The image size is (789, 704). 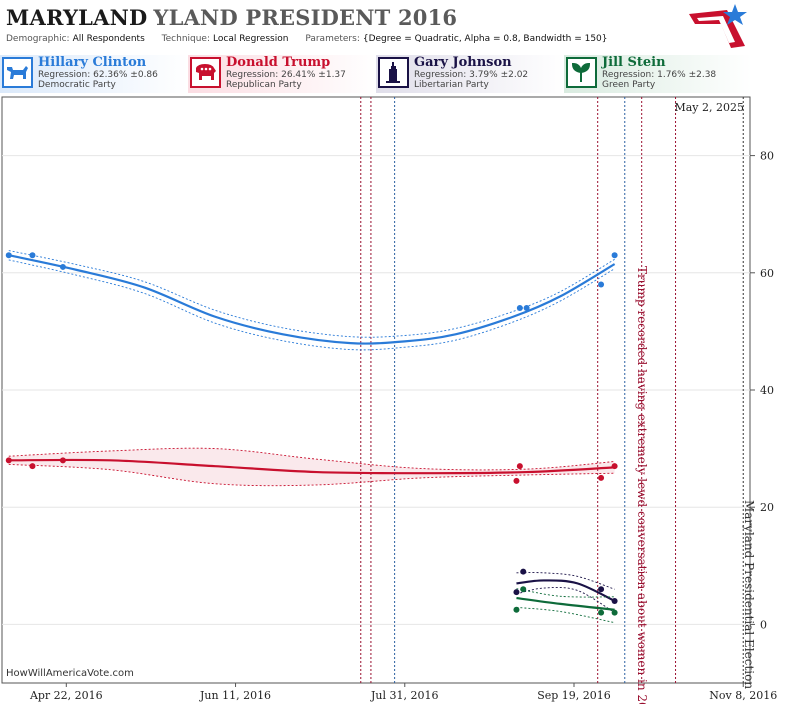 What do you see at coordinates (718, 26) in the screenshot?
I see `site-logo-icon` at bounding box center [718, 26].